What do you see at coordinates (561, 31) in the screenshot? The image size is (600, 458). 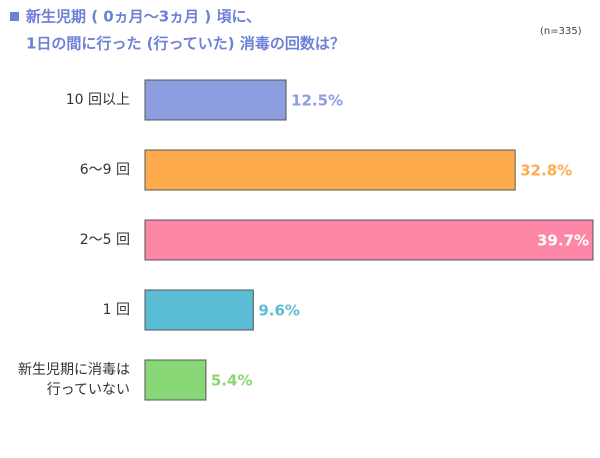 I see `sample-size-note: (n=335)` at bounding box center [561, 31].